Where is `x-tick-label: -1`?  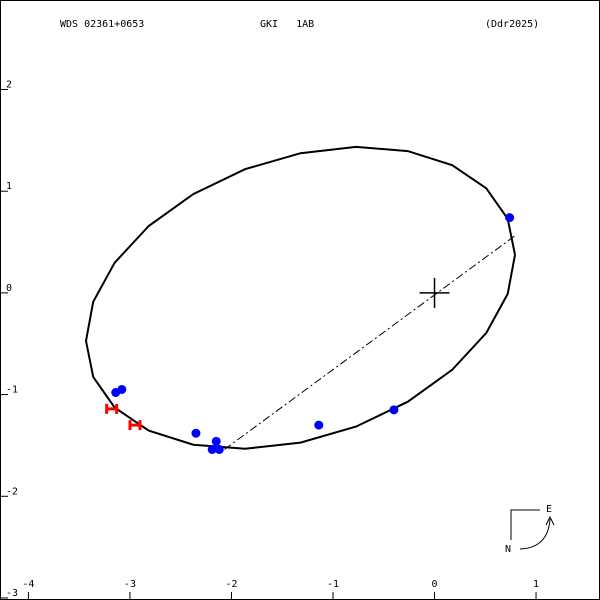
x-tick-label: -1 is located at coordinates (333, 584).